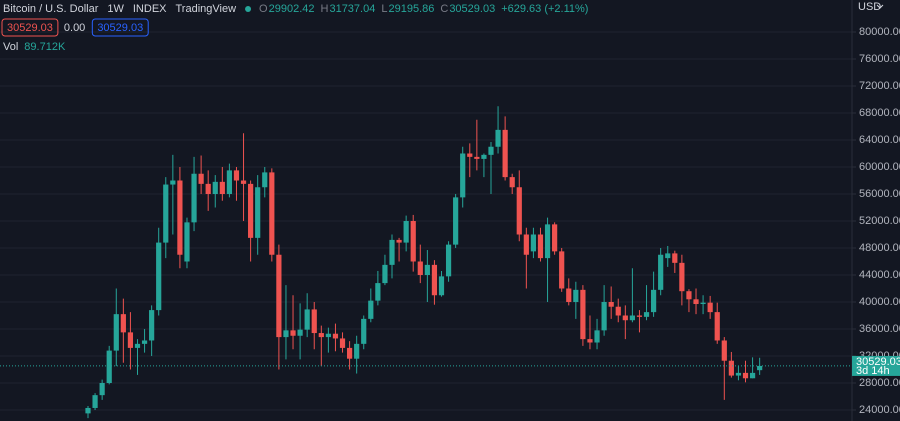  I want to click on y-tick-label: 40000.00, so click(879, 302).